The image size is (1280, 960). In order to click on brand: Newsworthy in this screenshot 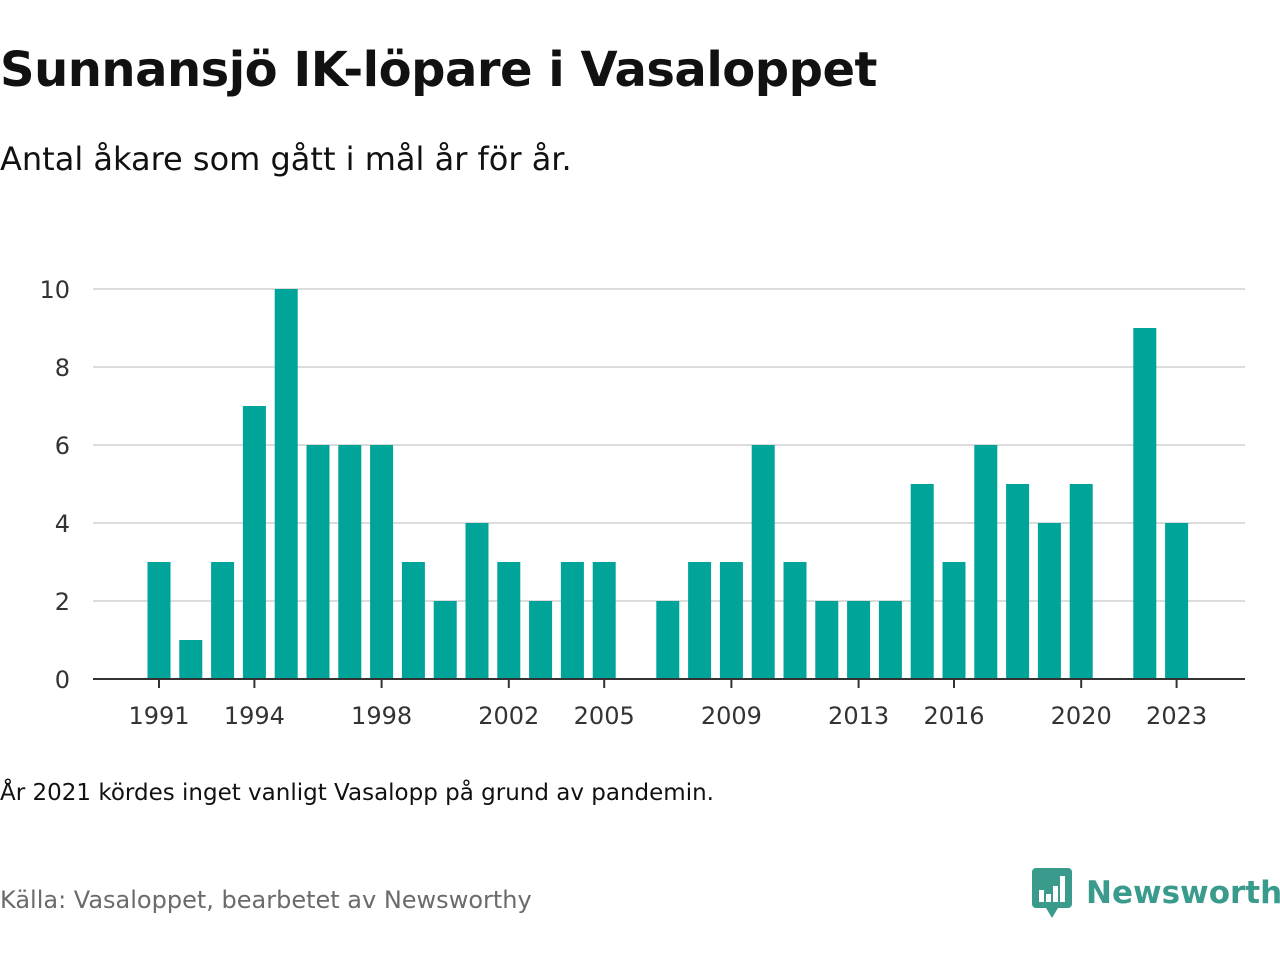, I will do `click(1156, 893)`.